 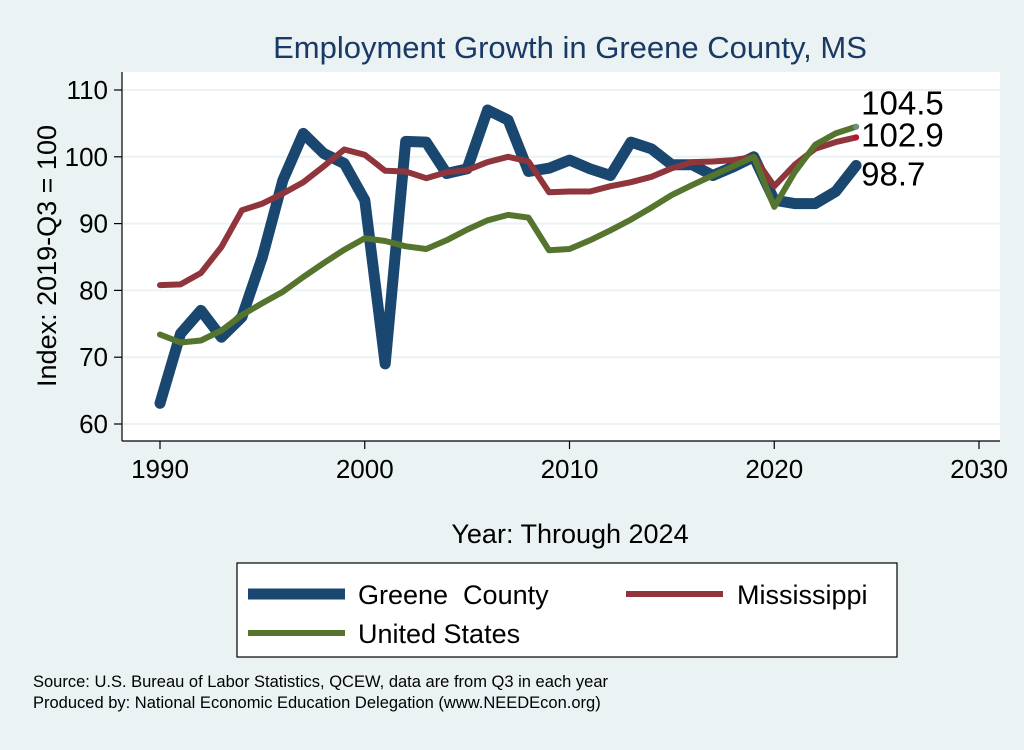 What do you see at coordinates (902, 134) in the screenshot?
I see `end-value-label: 102.9` at bounding box center [902, 134].